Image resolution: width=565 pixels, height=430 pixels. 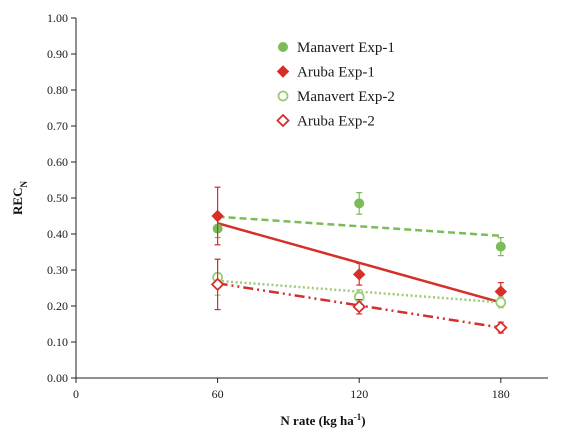 I want to click on x-axis-label: N rate (kg ha-1), so click(x=322, y=420).